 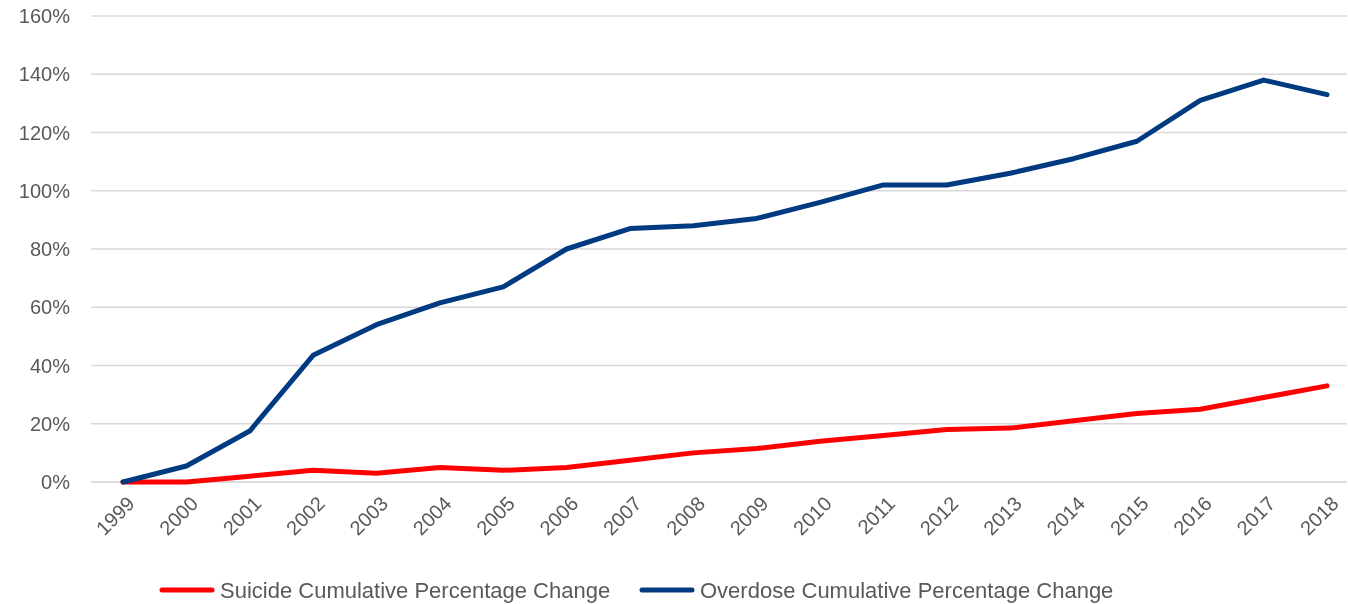 I want to click on y-tick-label: 120%, so click(x=44, y=132).